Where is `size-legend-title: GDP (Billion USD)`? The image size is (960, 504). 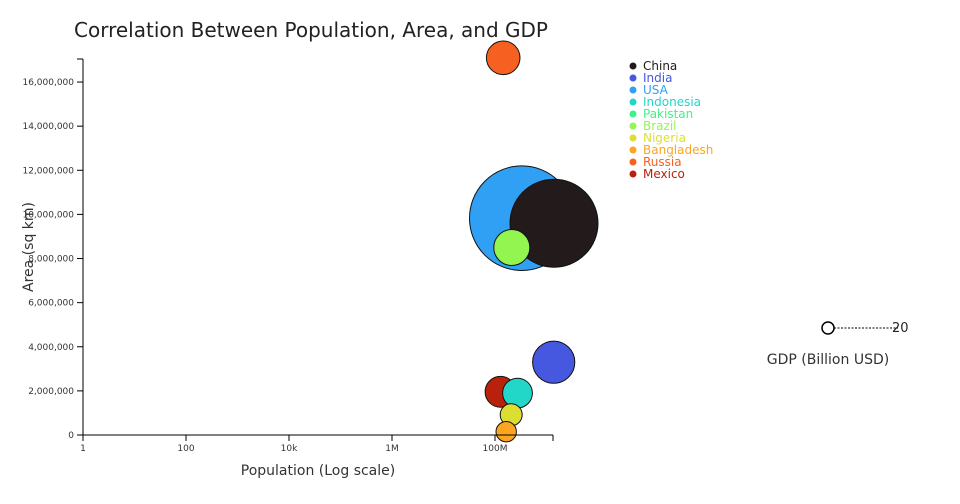 size-legend-title: GDP (Billion USD) is located at coordinates (828, 360).